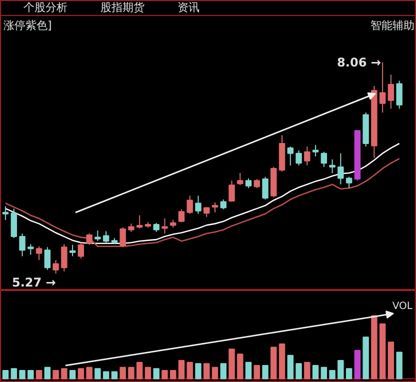  Describe the element at coordinates (122, 7) in the screenshot. I see `text: 股指期货` at that location.